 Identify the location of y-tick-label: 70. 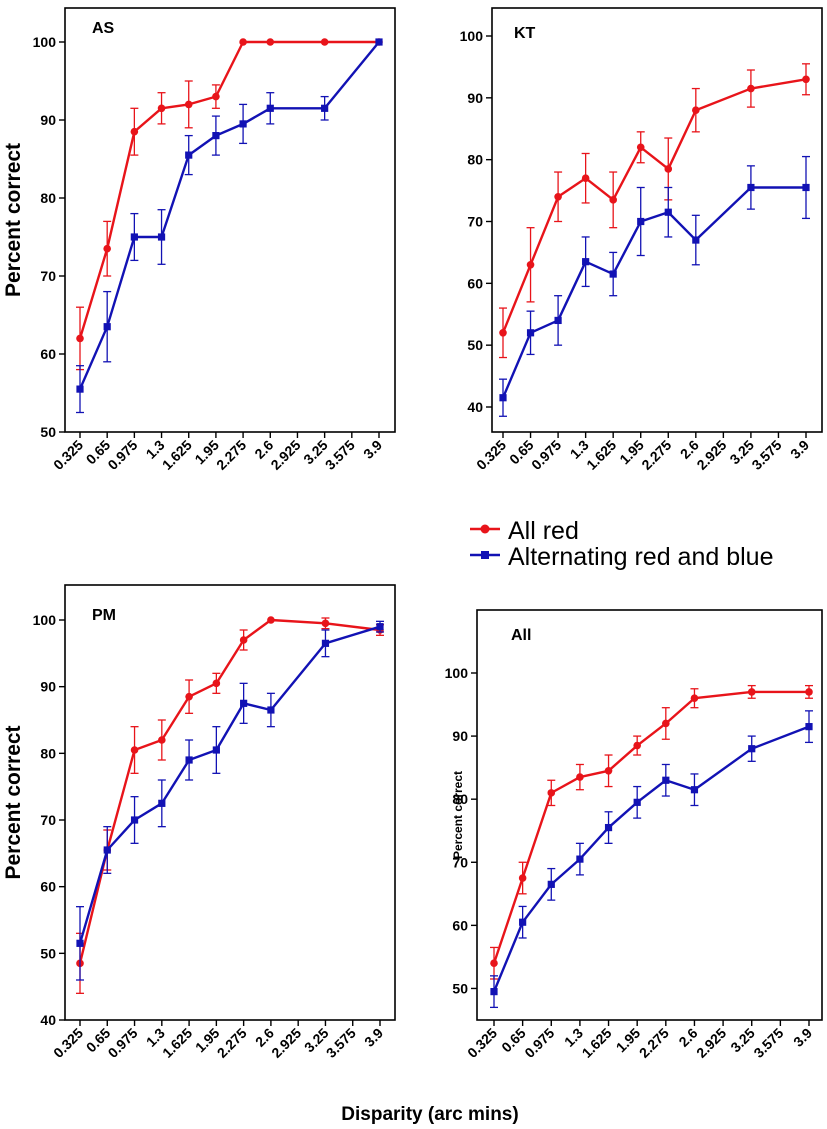
(475, 222).